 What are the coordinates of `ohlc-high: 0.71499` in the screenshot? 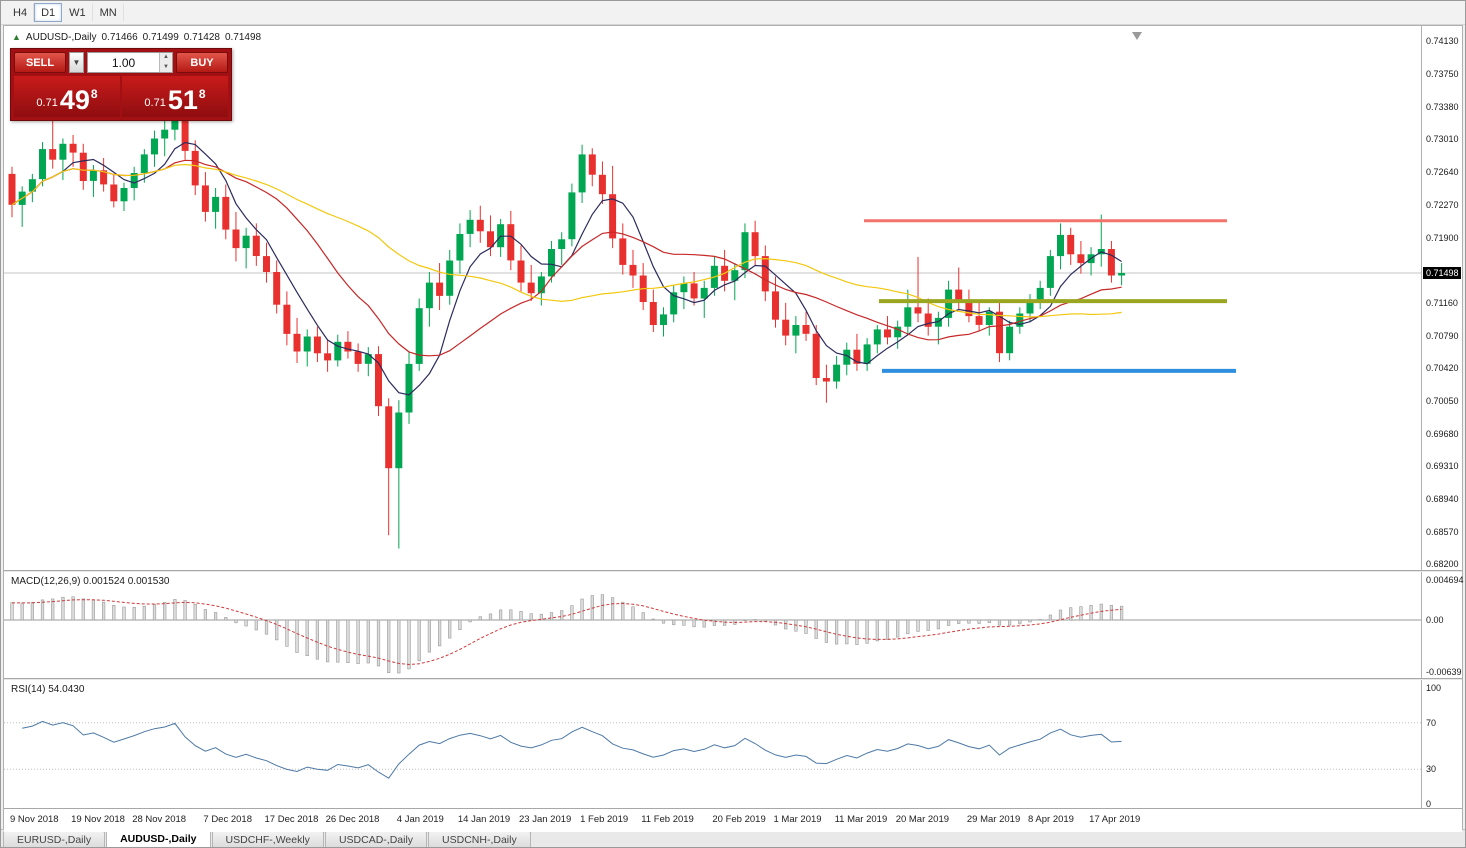 It's located at (160, 37).